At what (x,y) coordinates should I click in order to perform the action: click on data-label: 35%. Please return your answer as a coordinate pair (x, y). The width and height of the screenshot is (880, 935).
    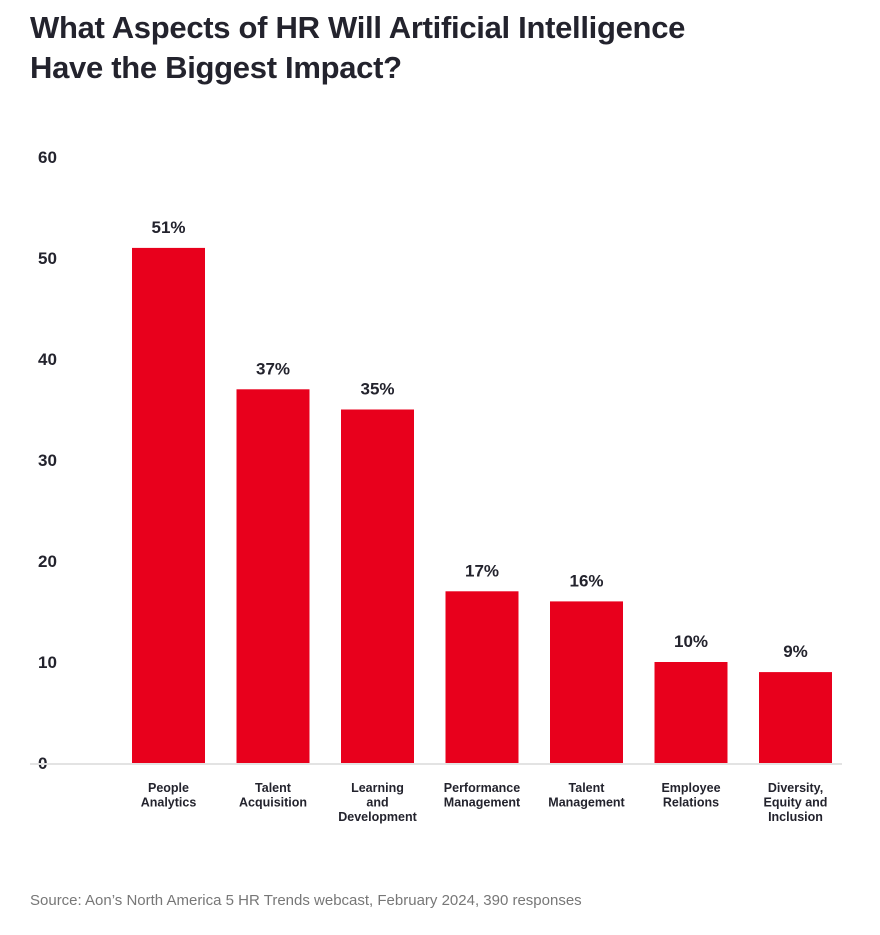
    Looking at the image, I should click on (377, 389).